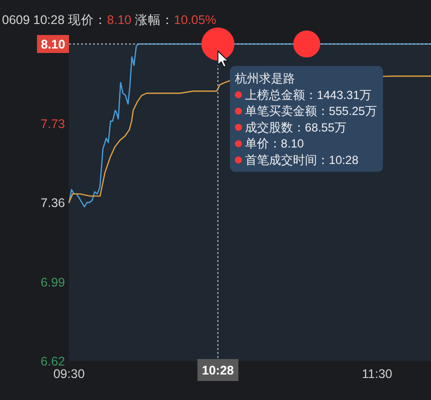 The height and width of the screenshot is (400, 431). I want to click on x-tick-label: 11:30, so click(377, 374).